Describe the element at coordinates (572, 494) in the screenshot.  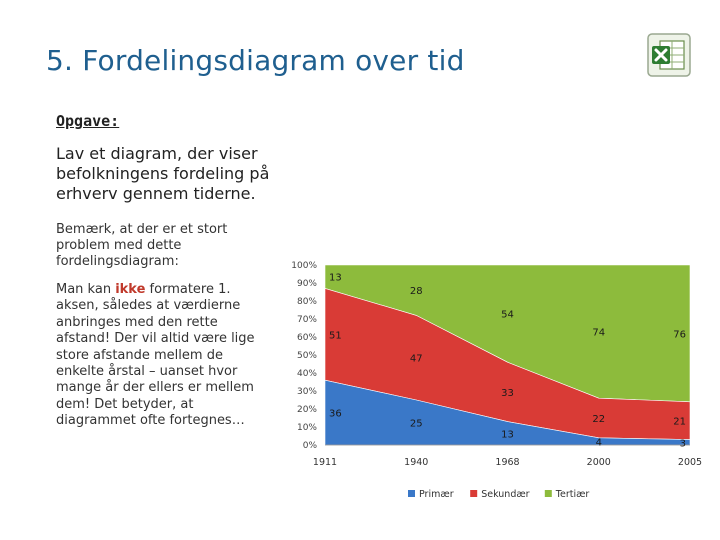
I see `legend-label: Tertiær` at that location.